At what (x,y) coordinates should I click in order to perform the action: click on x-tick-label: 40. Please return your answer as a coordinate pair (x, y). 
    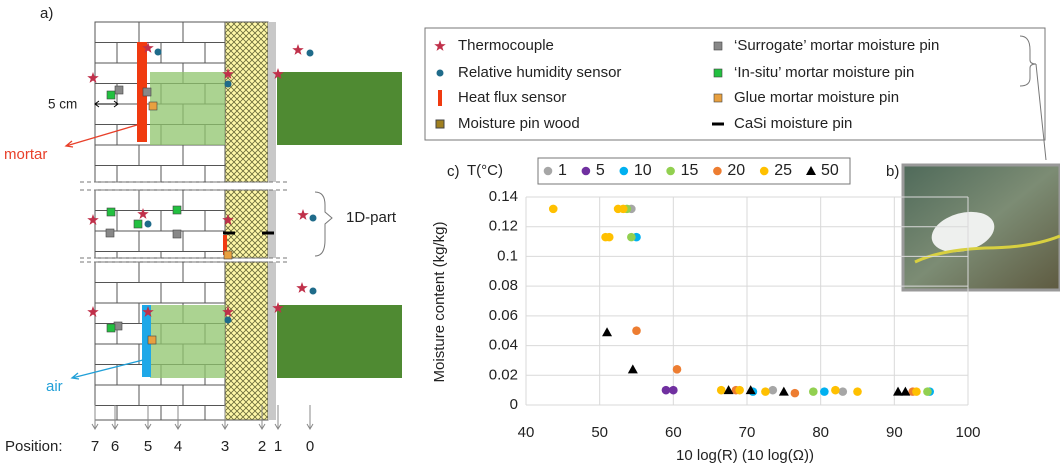
    Looking at the image, I should click on (526, 432).